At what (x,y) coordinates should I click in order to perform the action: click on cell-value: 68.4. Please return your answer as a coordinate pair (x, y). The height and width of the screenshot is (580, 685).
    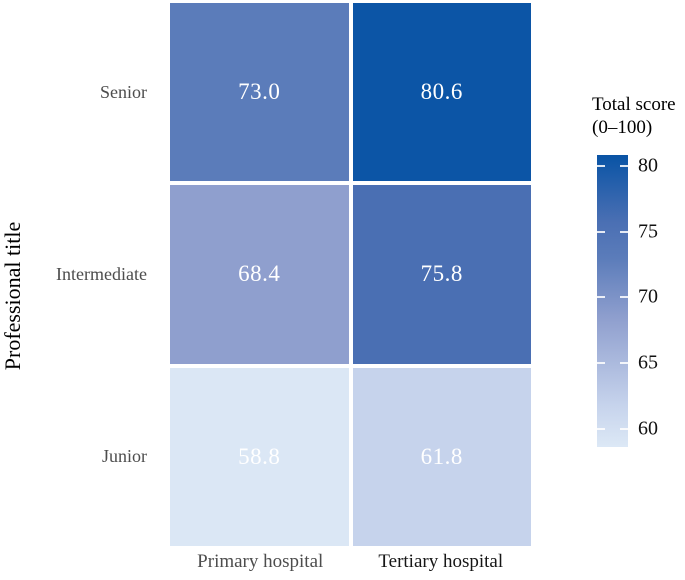
    Looking at the image, I should click on (259, 274).